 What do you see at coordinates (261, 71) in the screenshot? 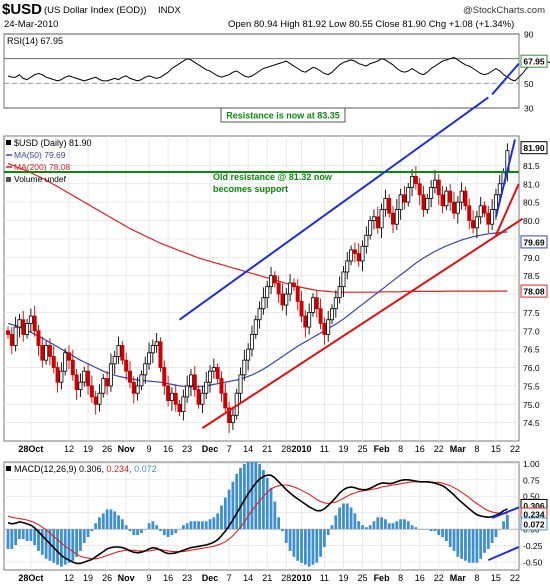
I see `rsi-frame` at bounding box center [261, 71].